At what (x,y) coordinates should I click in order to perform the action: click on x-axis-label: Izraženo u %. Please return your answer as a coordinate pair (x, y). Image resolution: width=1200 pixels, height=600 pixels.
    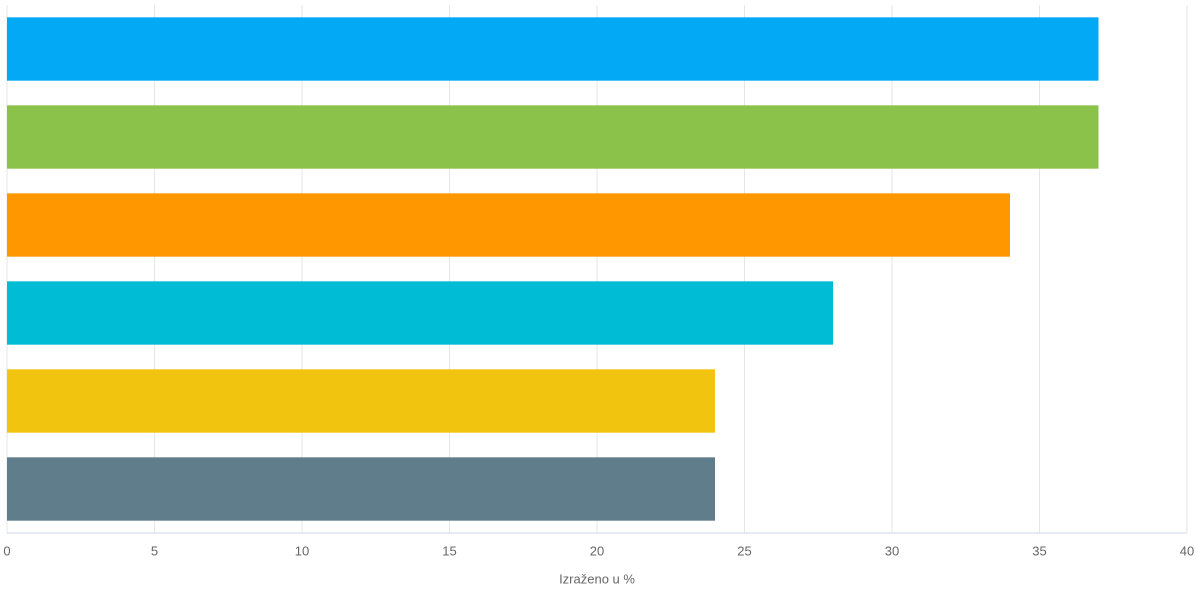
    Looking at the image, I should click on (597, 578).